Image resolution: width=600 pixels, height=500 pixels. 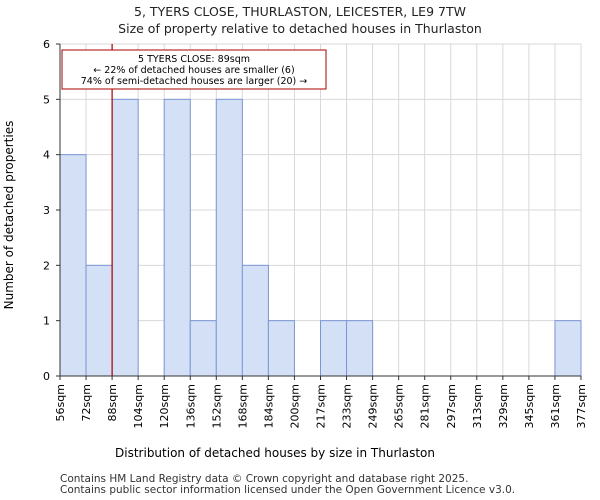 What do you see at coordinates (242, 406) in the screenshot?
I see `x-tick-label: 168sqm` at bounding box center [242, 406].